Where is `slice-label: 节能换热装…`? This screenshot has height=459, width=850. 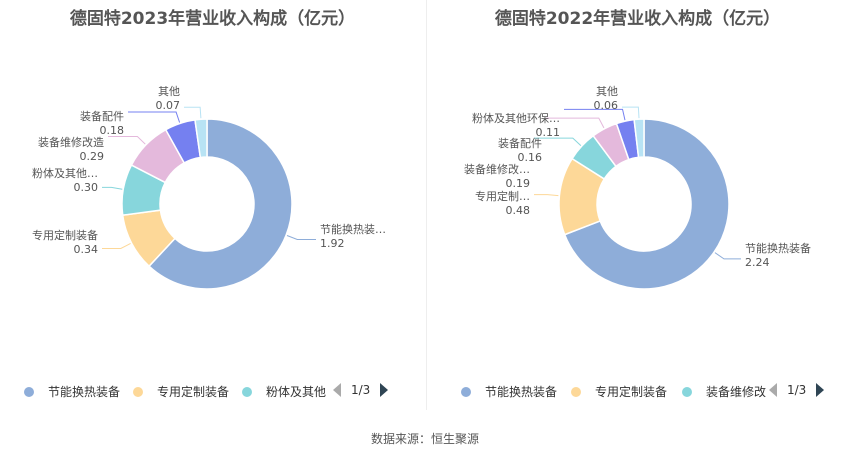 slice-label: 节能换热装… is located at coordinates (353, 229).